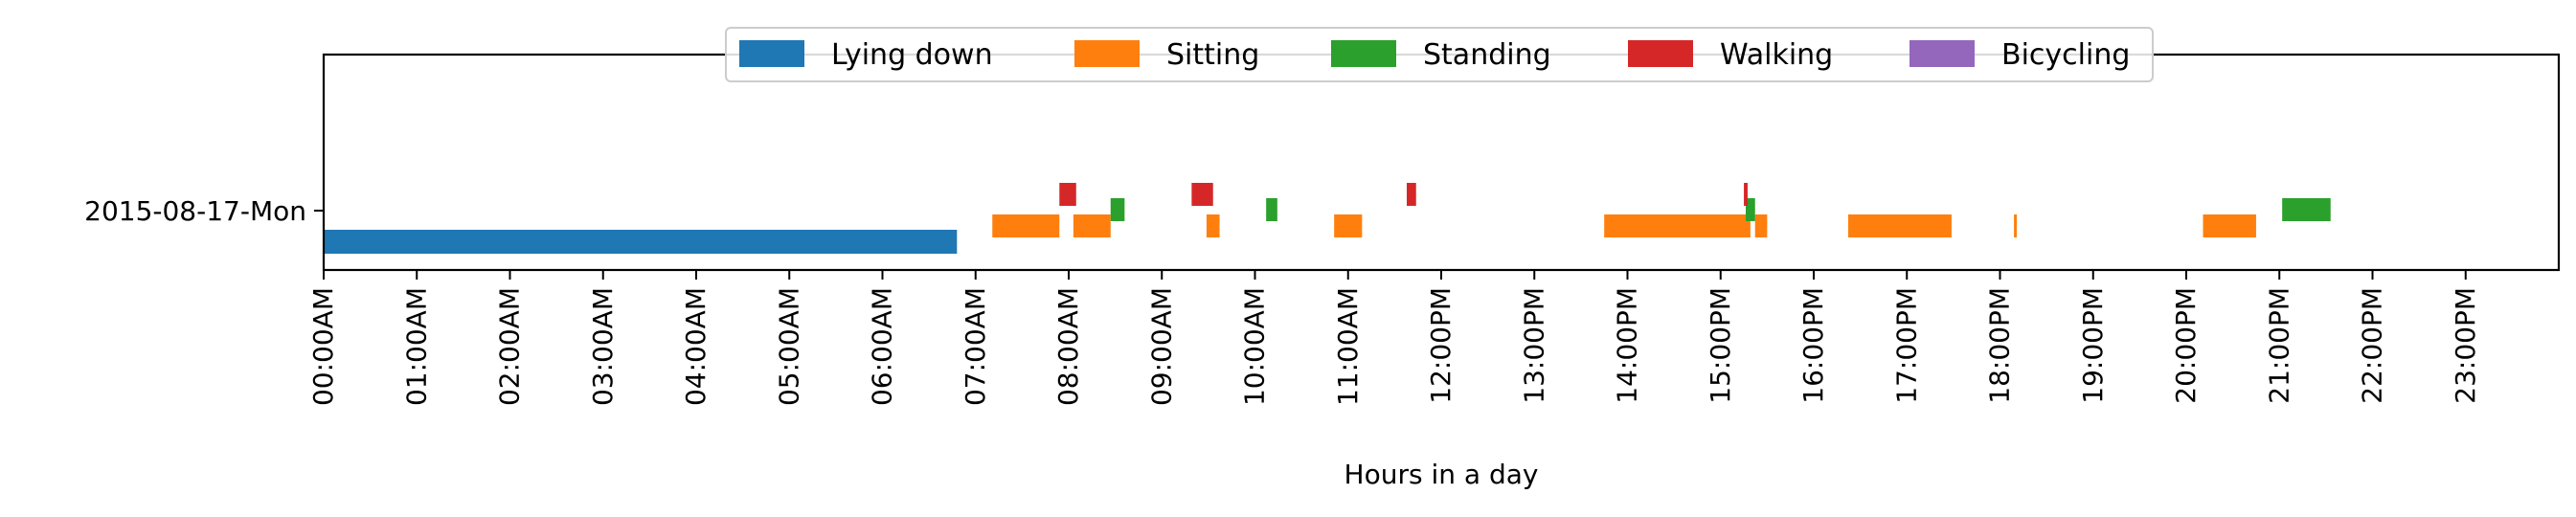 Image resolution: width=2576 pixels, height=517 pixels. Describe the element at coordinates (1813, 345) in the screenshot. I see `x-tick-label: 16:00PM` at that location.